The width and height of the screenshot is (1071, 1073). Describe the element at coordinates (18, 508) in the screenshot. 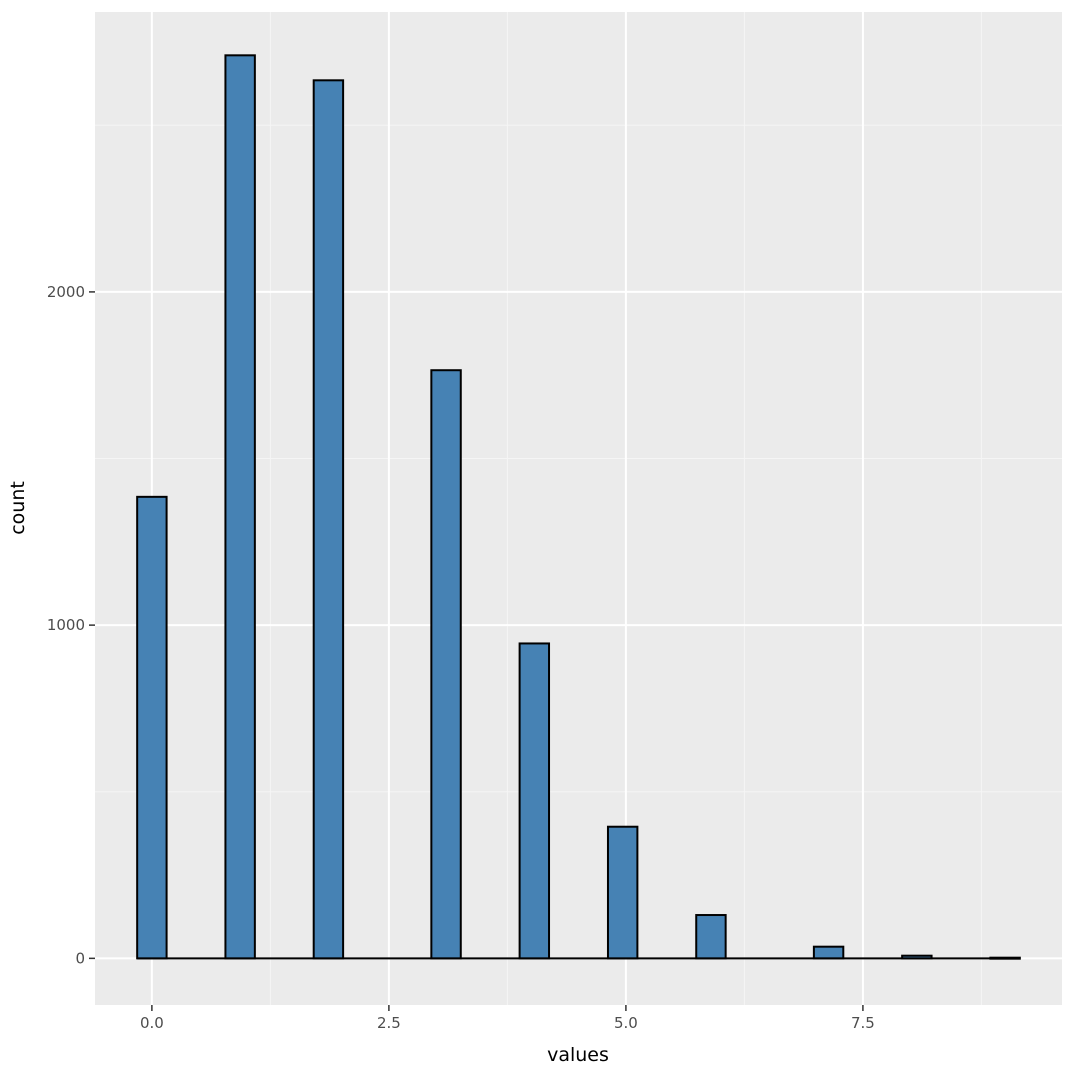

I see `y-axis-title: count` at that location.